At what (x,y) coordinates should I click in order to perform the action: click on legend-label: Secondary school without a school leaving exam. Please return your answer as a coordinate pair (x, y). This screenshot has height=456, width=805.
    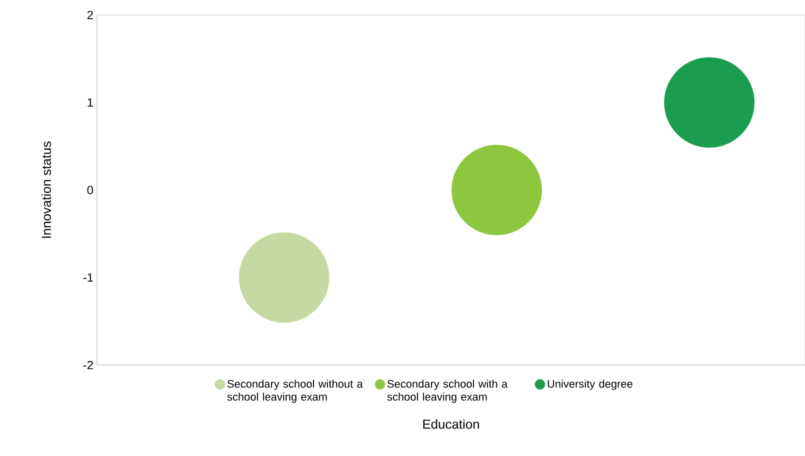
    Looking at the image, I should click on (295, 391).